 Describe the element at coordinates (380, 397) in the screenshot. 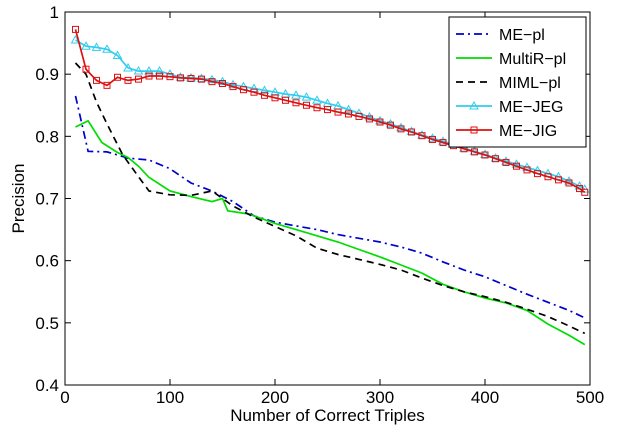

I see `x-tick-label: 300` at that location.